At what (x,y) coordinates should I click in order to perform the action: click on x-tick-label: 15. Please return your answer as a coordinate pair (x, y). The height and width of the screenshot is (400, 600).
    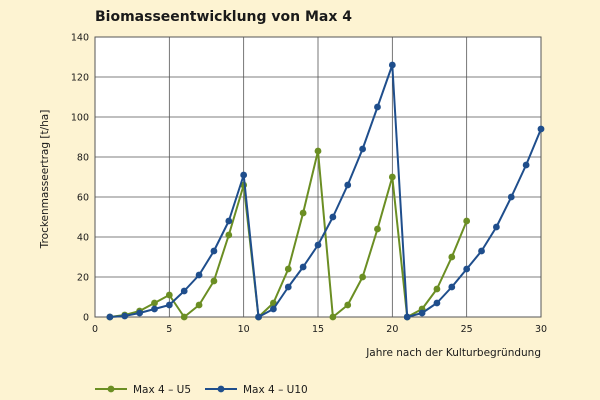
    Looking at the image, I should click on (318, 329).